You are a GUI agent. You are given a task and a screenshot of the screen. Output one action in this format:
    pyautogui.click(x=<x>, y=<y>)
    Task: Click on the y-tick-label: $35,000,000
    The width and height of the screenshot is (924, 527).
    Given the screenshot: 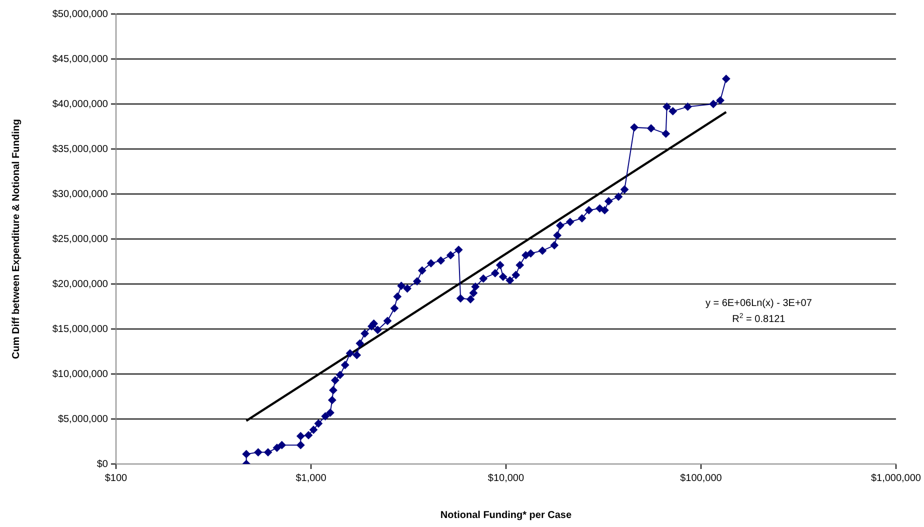 What is the action you would take?
    pyautogui.click(x=80, y=149)
    